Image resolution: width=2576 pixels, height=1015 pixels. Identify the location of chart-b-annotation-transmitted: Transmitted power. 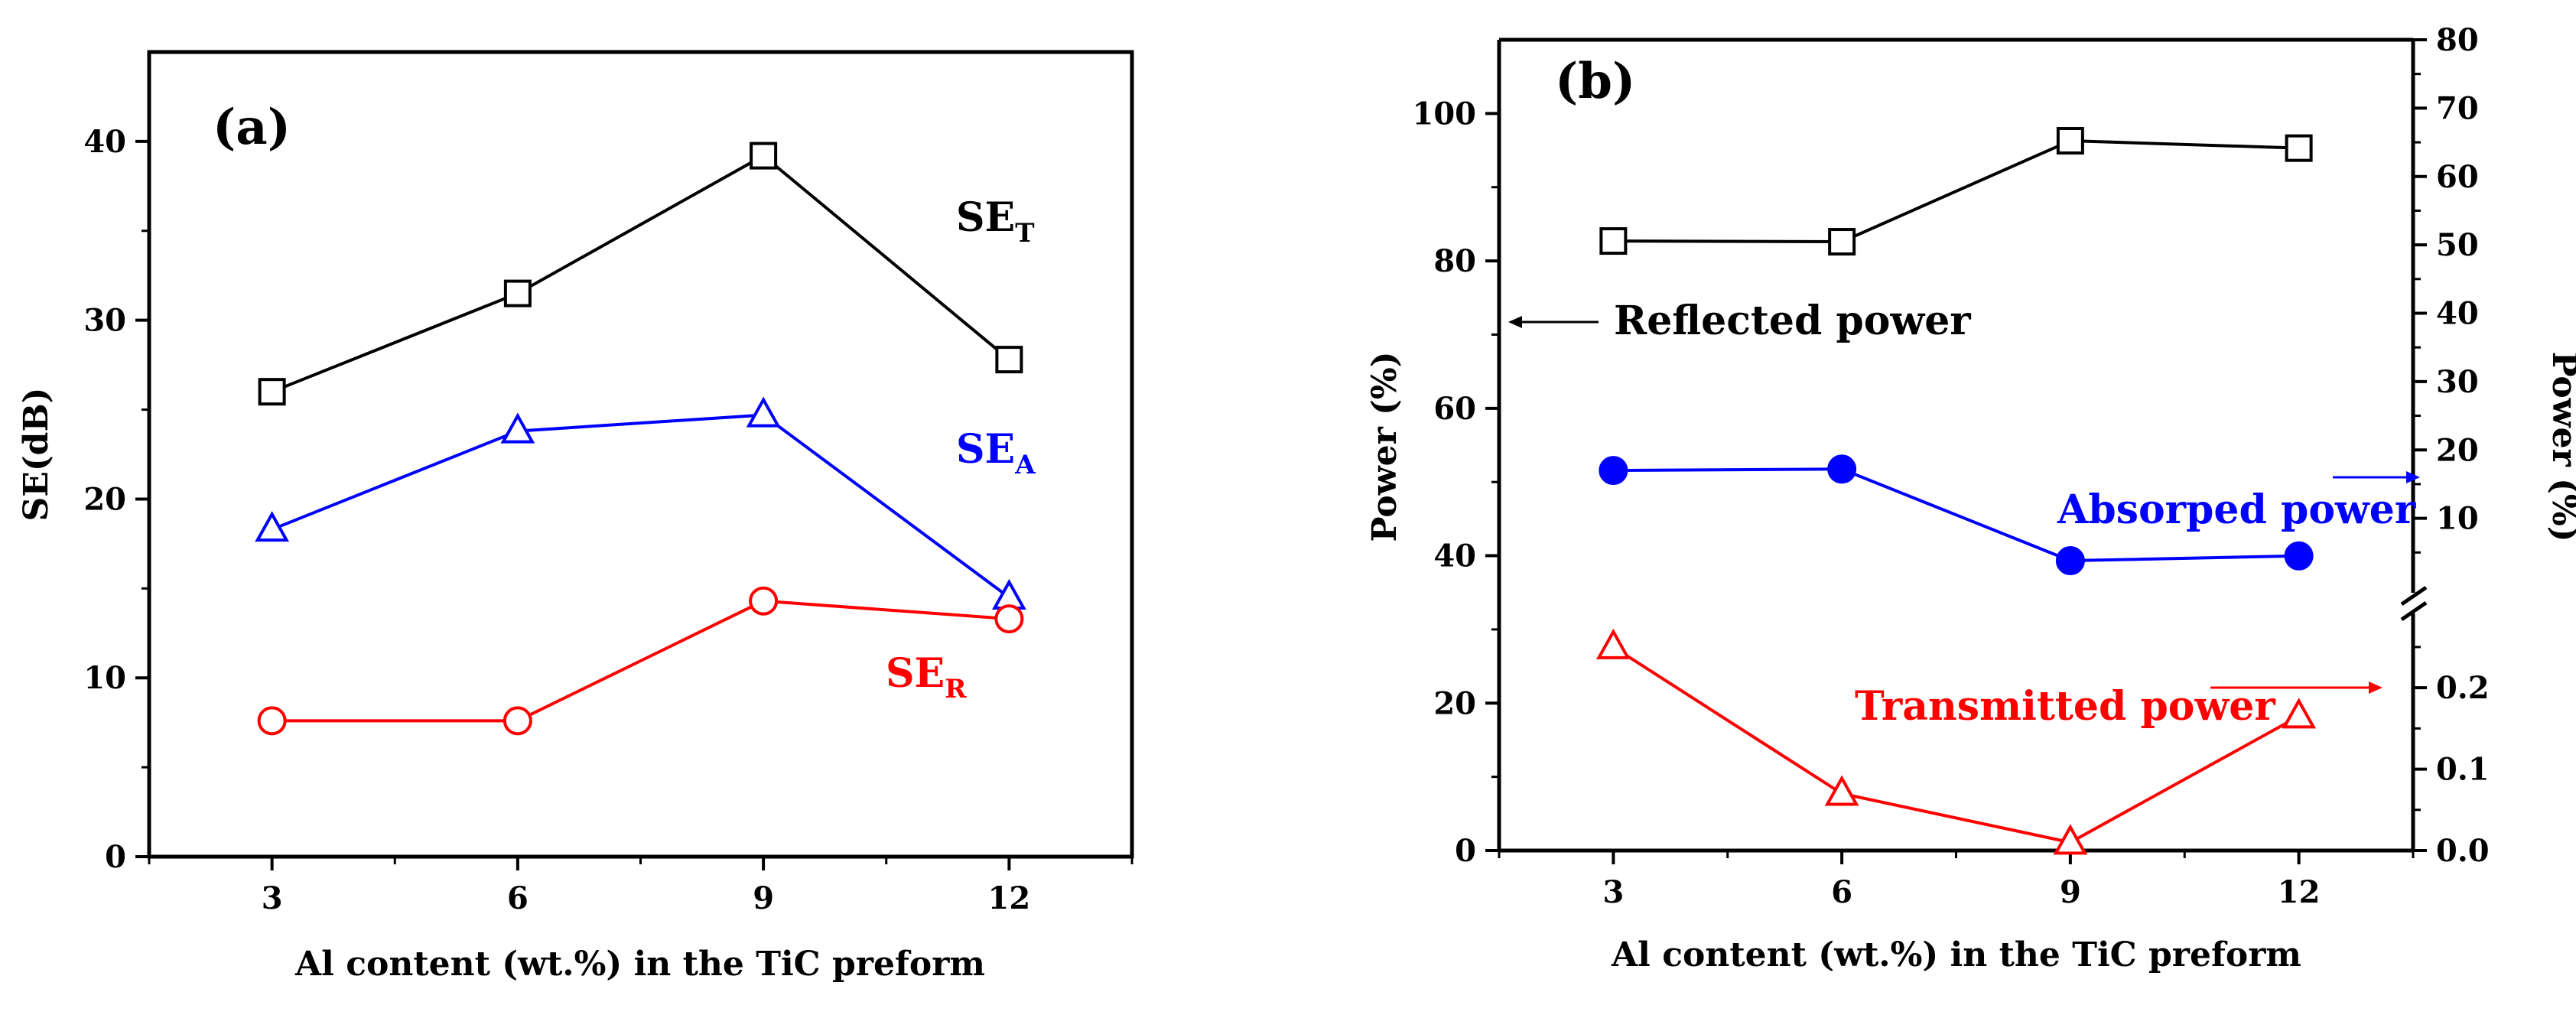
(2118, 706).